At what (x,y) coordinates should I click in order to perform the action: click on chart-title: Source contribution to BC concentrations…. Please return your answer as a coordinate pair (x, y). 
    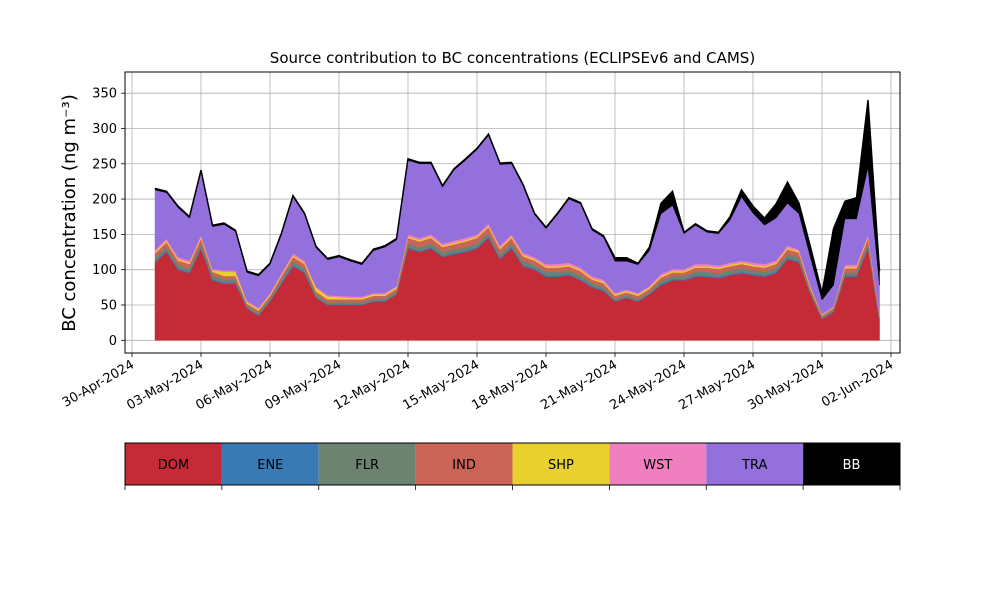
    Looking at the image, I should click on (512, 58).